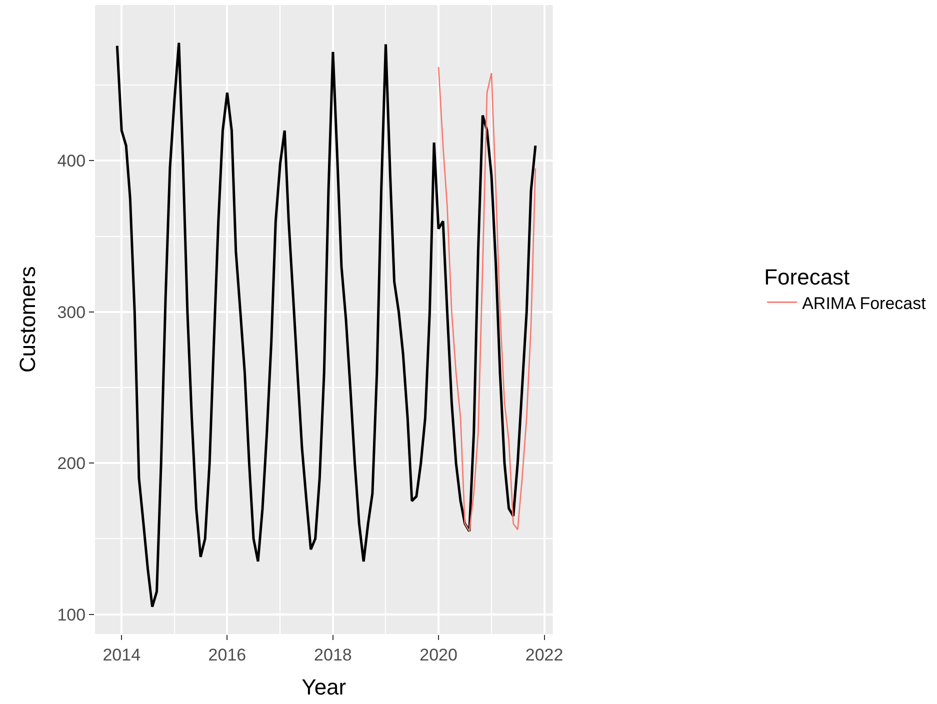 This screenshot has height=704, width=937. Describe the element at coordinates (333, 654) in the screenshot. I see `x-tick-label: 2018` at that location.